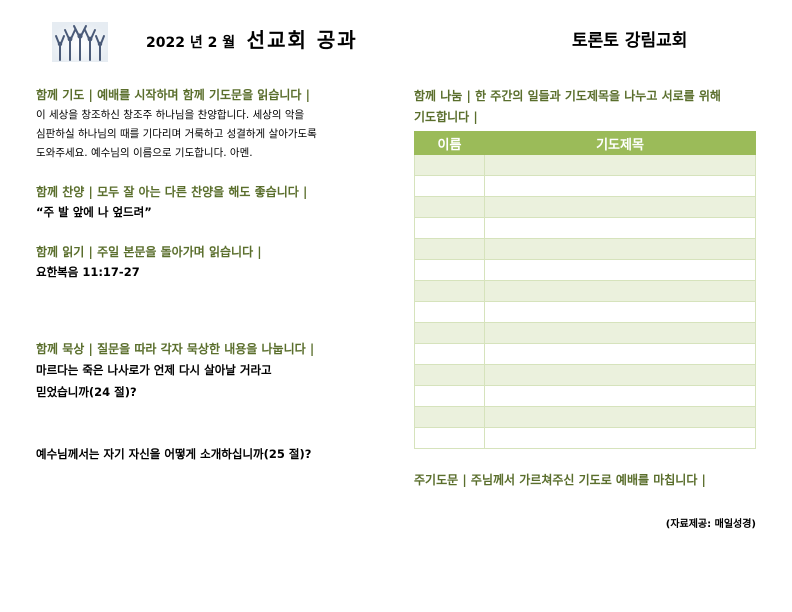  Describe the element at coordinates (174, 454) in the screenshot. I see `meditation-question-2: 예수님께서는 자기 자신을 어떻게 소개하십니까(25 절)?` at that location.